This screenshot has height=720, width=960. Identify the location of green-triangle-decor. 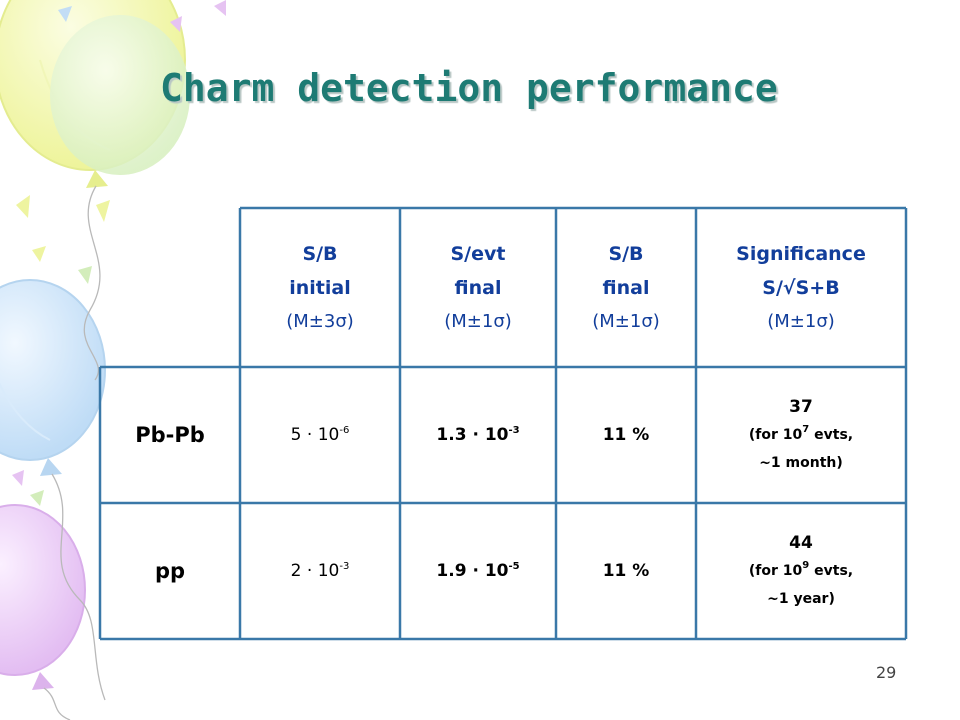
(61, 386).